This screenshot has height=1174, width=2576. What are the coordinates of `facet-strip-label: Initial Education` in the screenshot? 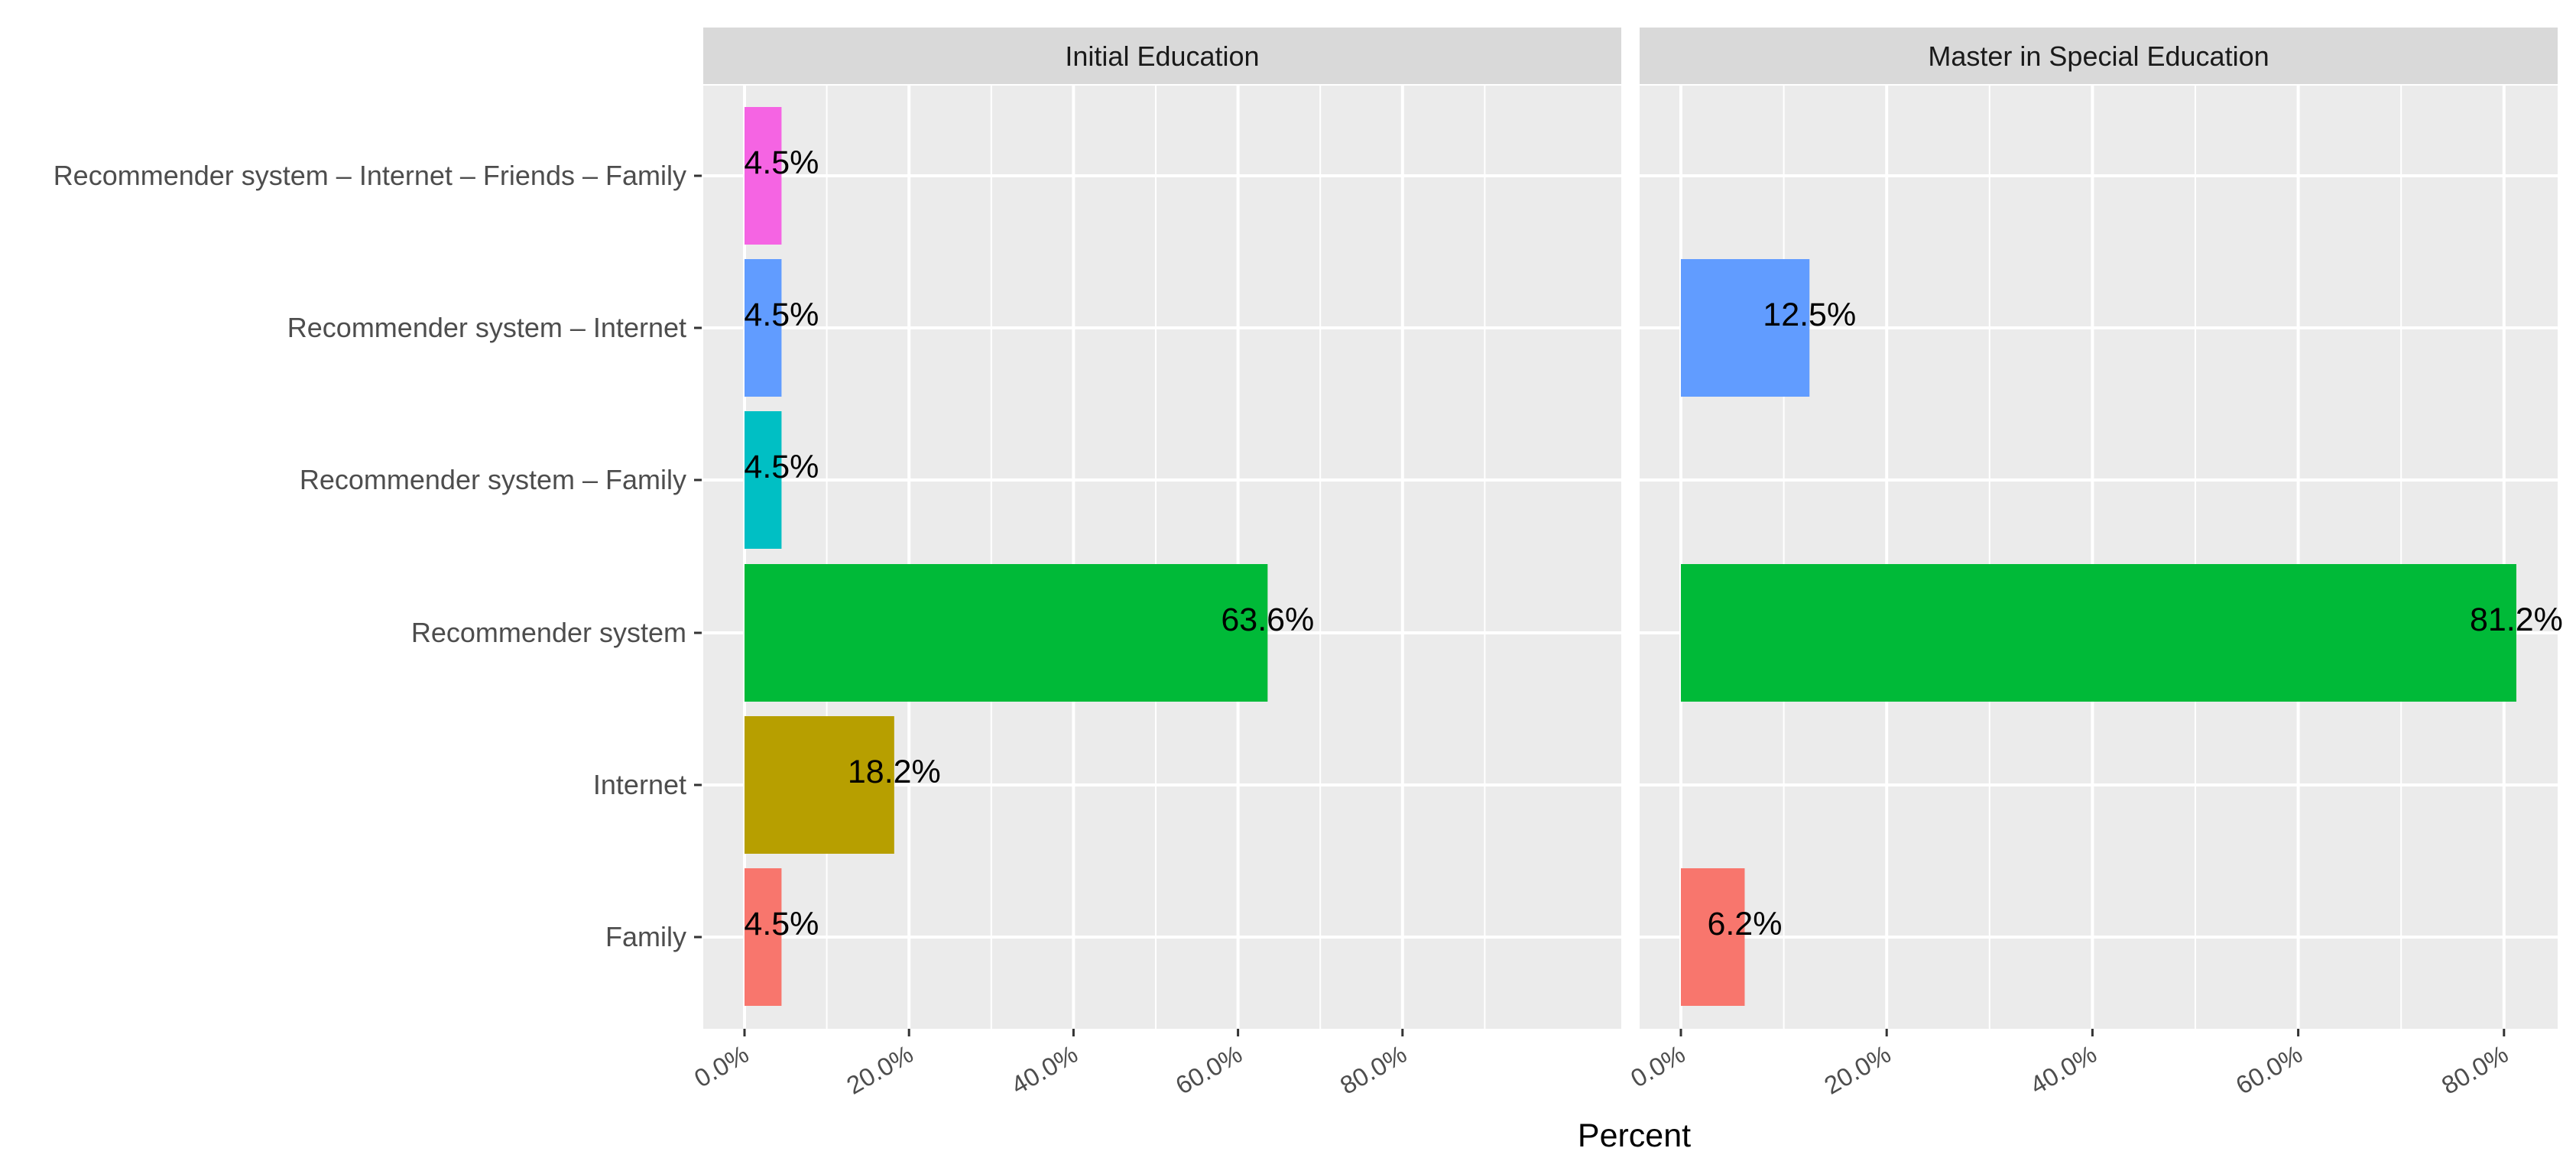 It's located at (1162, 56).